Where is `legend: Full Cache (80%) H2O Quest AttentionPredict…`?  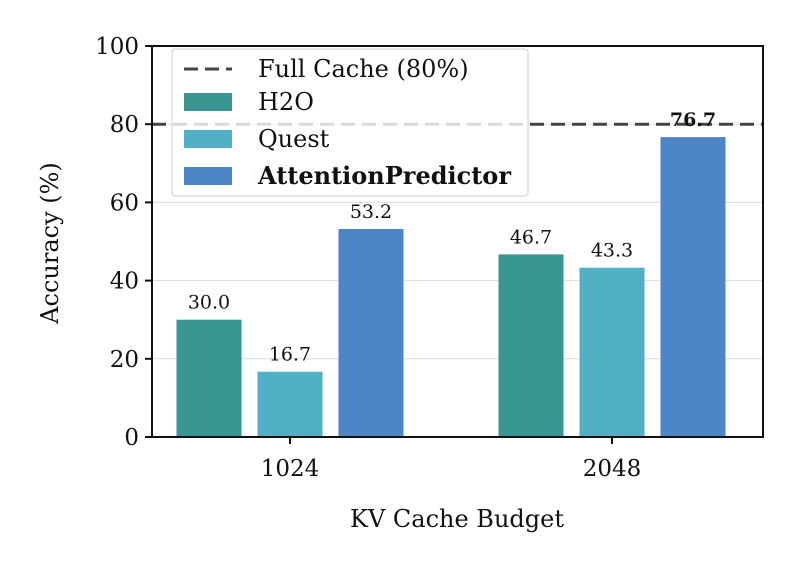 legend: Full Cache (80%) H2O Quest AttentionPredict… is located at coordinates (350, 122).